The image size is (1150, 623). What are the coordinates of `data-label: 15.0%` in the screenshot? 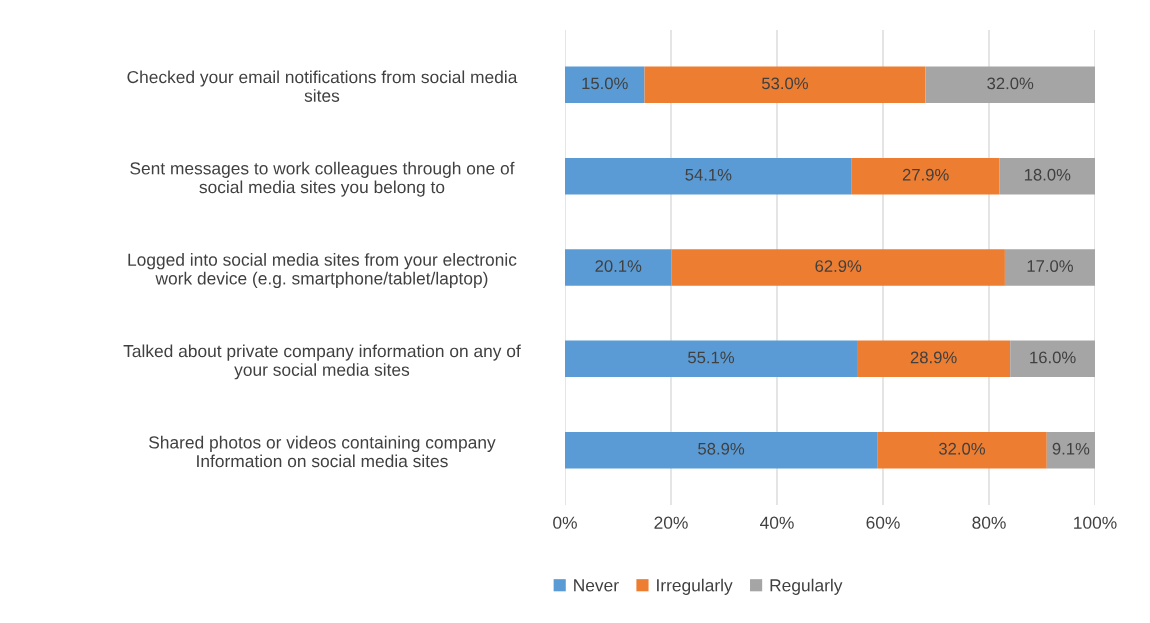 It's located at (605, 83).